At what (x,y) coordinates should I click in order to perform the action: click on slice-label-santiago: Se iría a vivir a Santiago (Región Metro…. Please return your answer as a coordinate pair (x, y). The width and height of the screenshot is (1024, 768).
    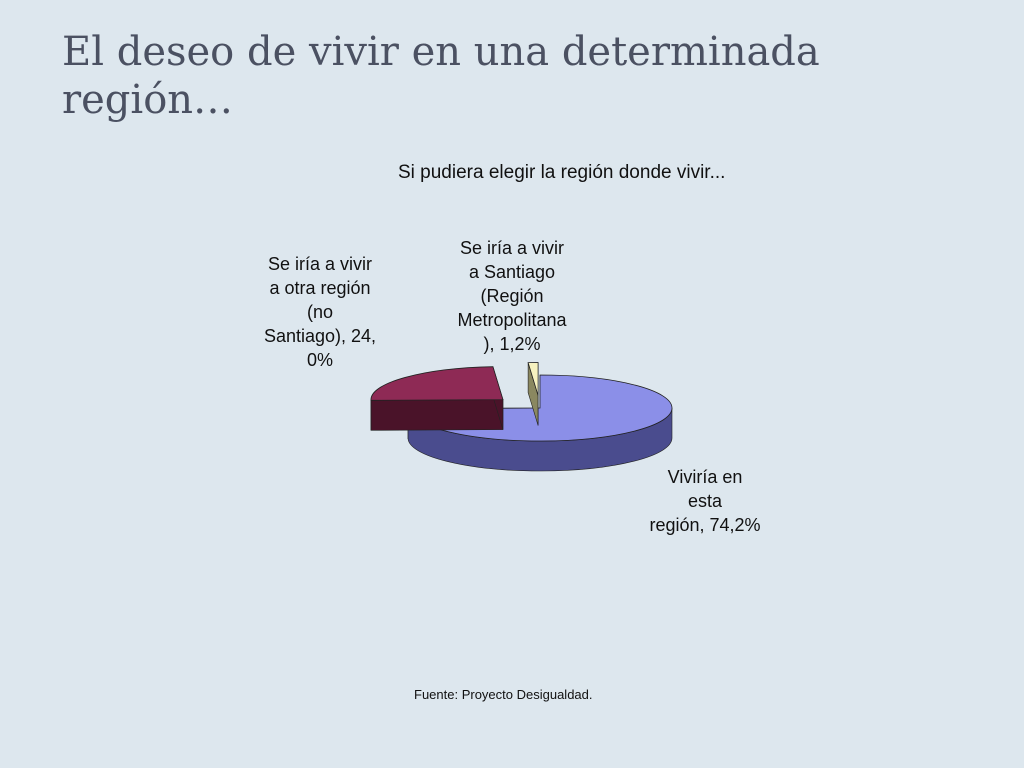
    Looking at the image, I should click on (512, 296).